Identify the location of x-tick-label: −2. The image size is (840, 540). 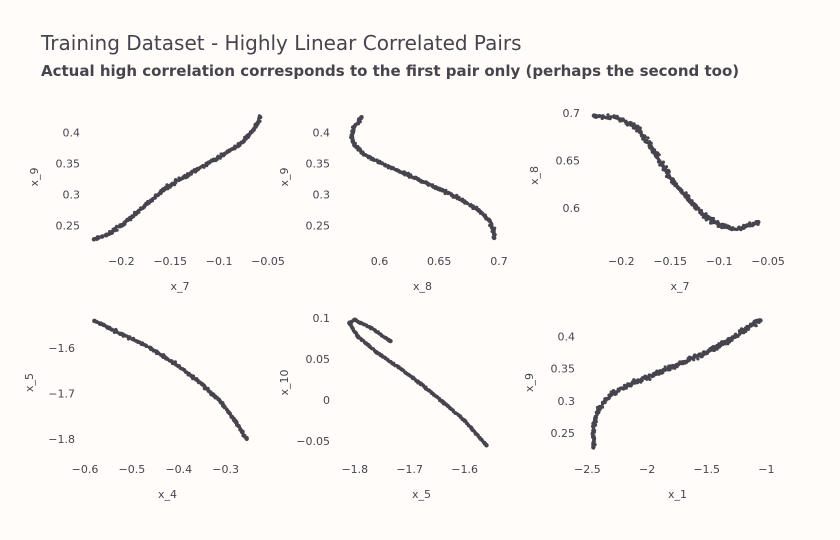
(647, 469).